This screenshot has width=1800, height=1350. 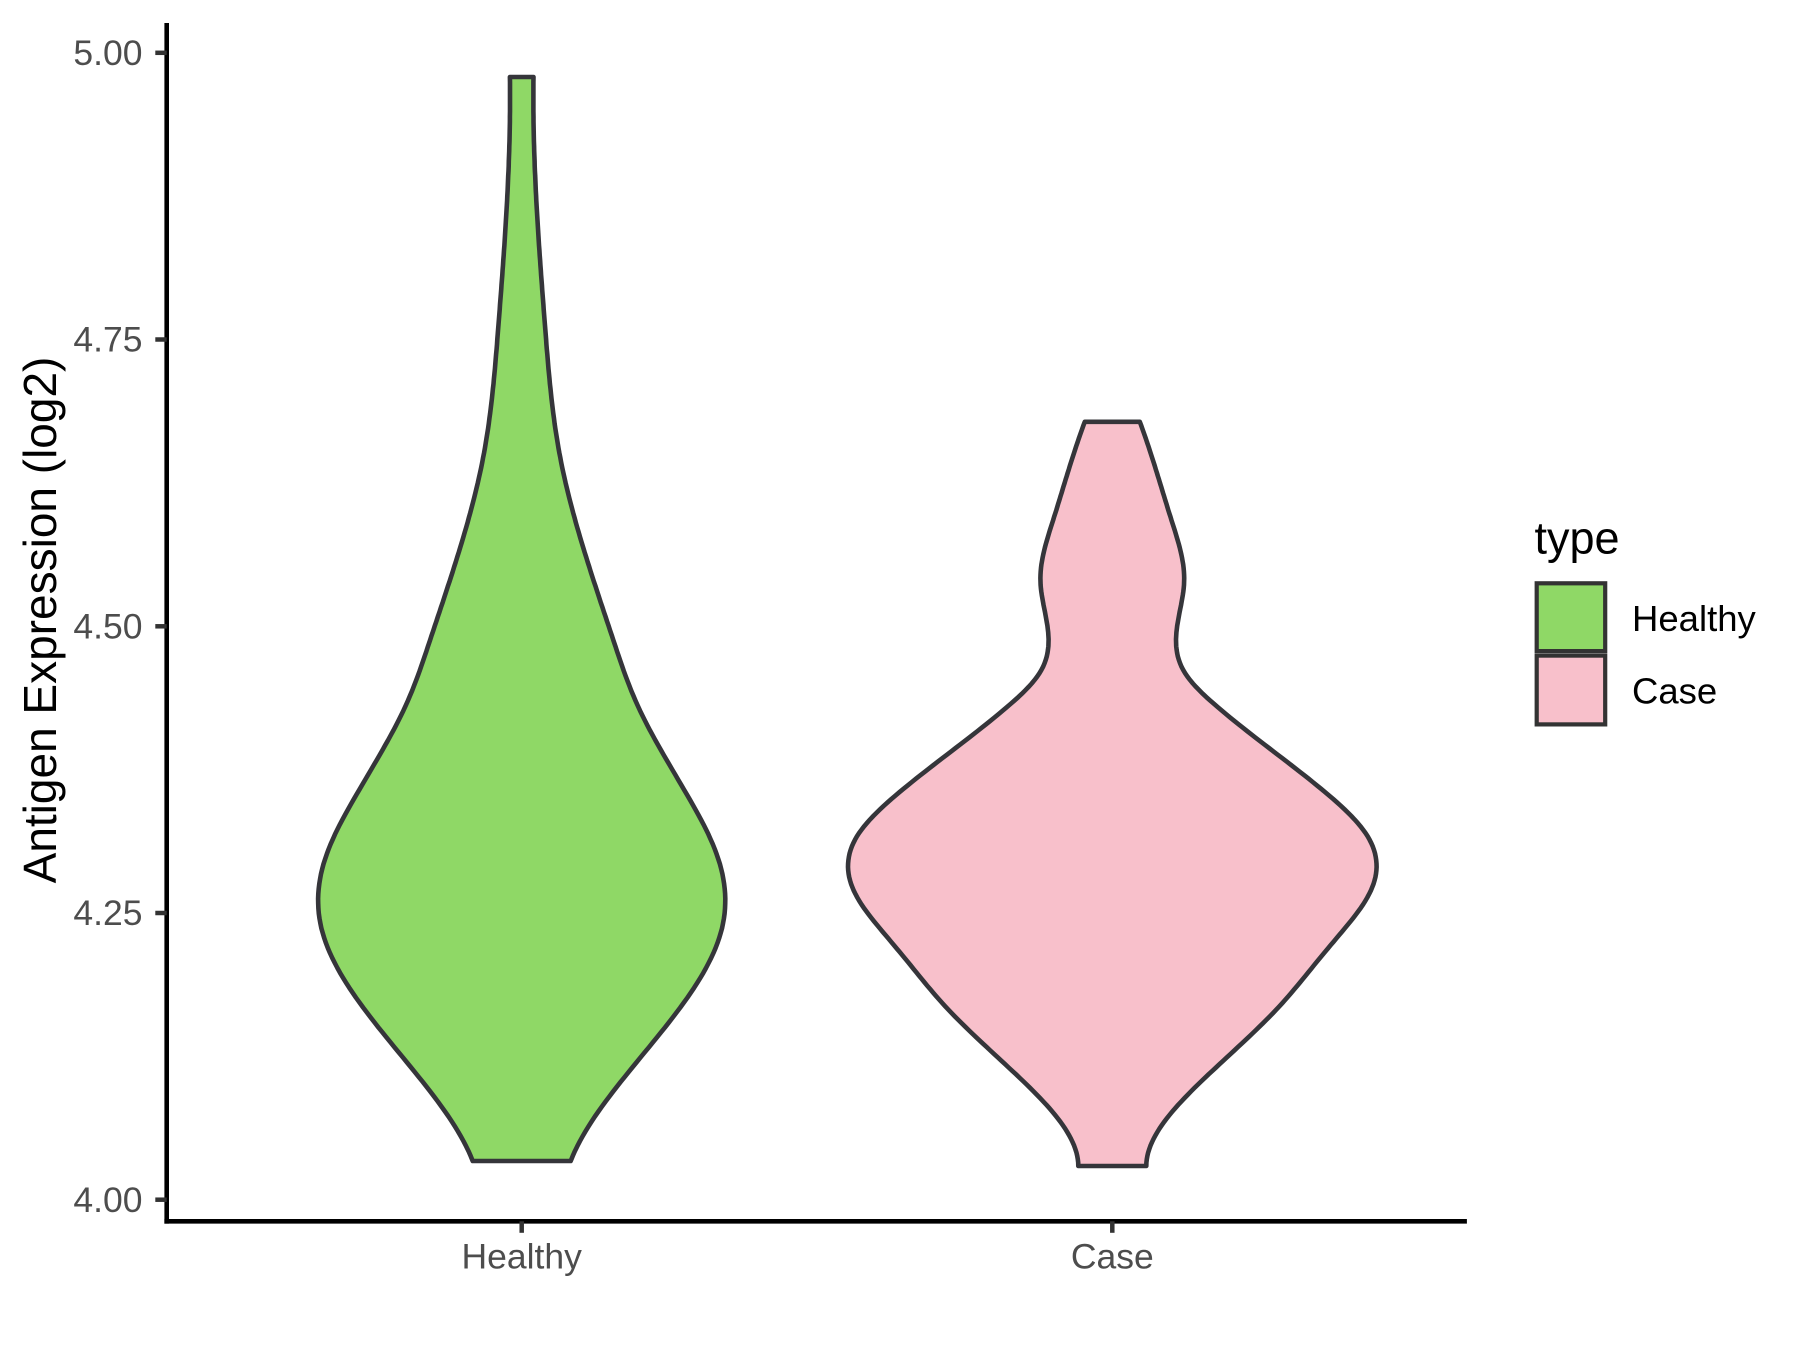 What do you see at coordinates (40, 620) in the screenshot?
I see `svg-text: Antigen Expression (log2)` at bounding box center [40, 620].